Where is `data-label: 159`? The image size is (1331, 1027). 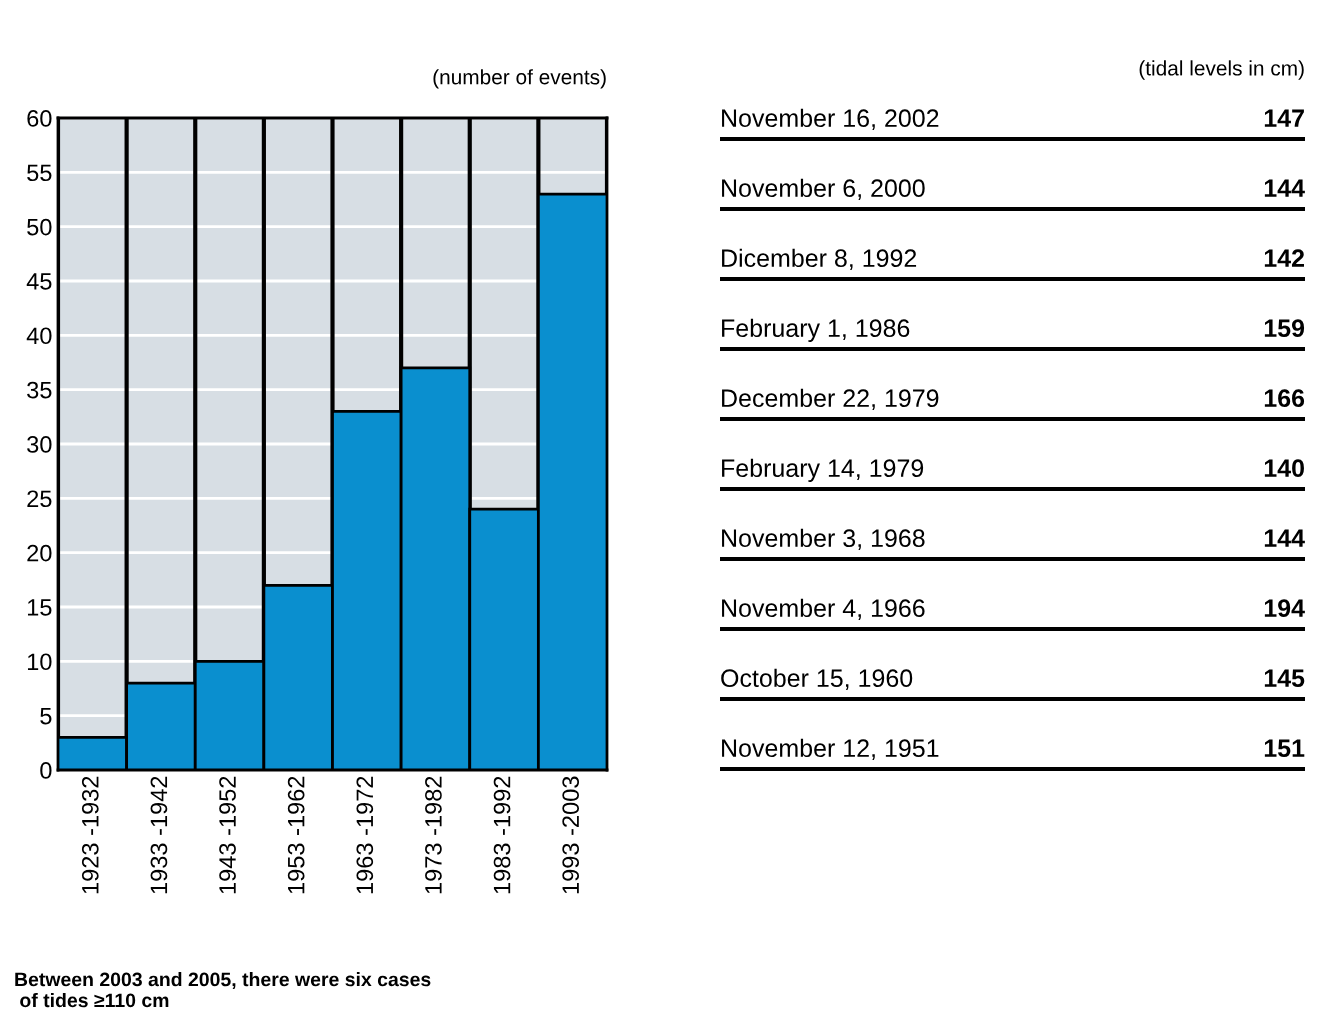 data-label: 159 is located at coordinates (1284, 328).